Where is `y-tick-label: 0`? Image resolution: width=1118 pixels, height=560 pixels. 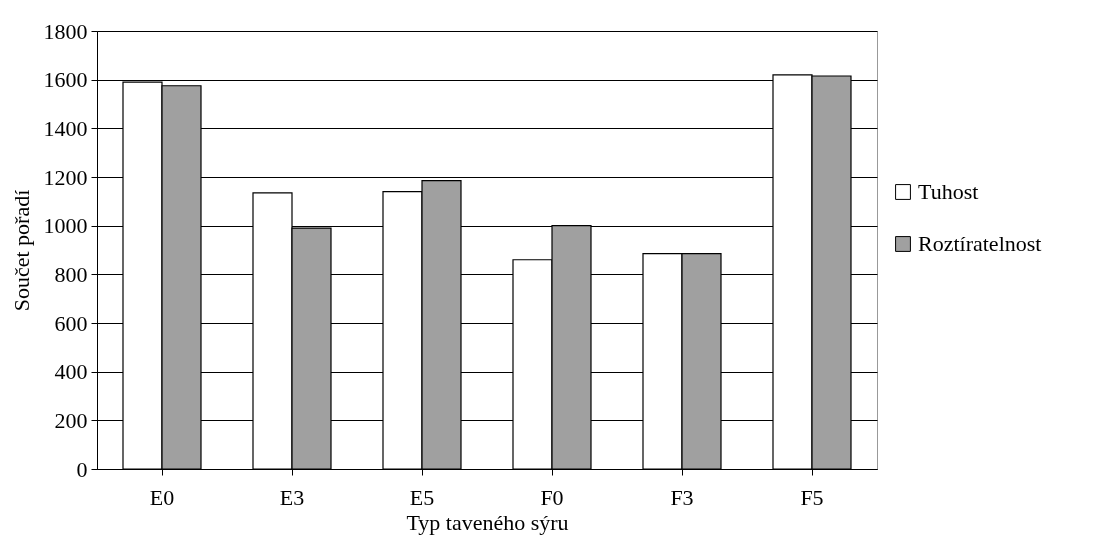
y-tick-label: 0 is located at coordinates (82, 469).